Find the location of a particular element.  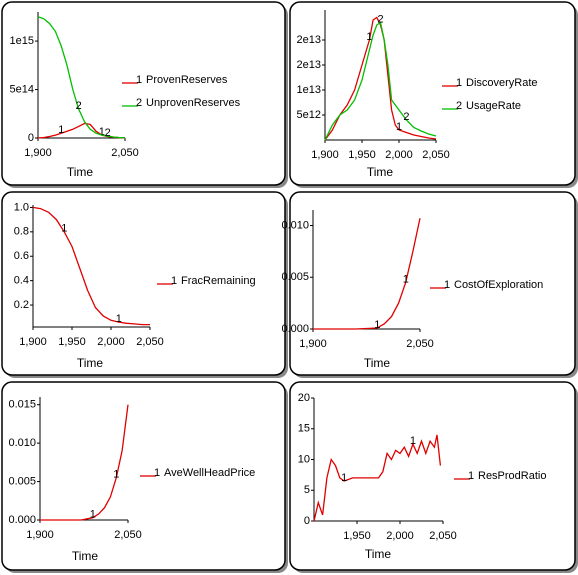

y-tick-label: 20 is located at coordinates (304, 398).